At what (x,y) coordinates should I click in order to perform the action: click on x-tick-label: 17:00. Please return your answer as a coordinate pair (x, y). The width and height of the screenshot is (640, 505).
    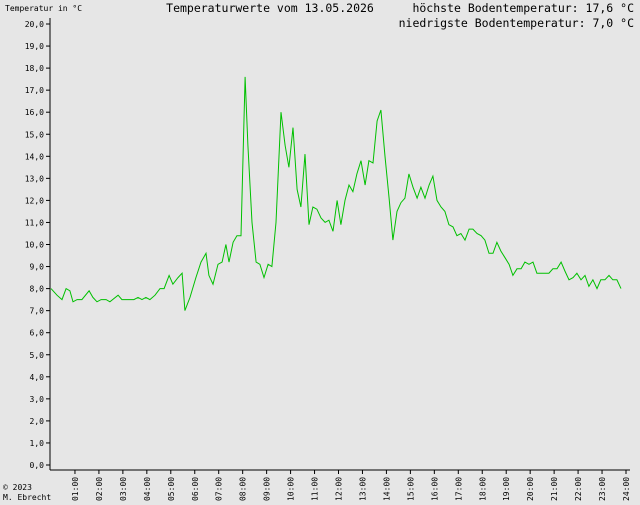
    Looking at the image, I should click on (458, 489).